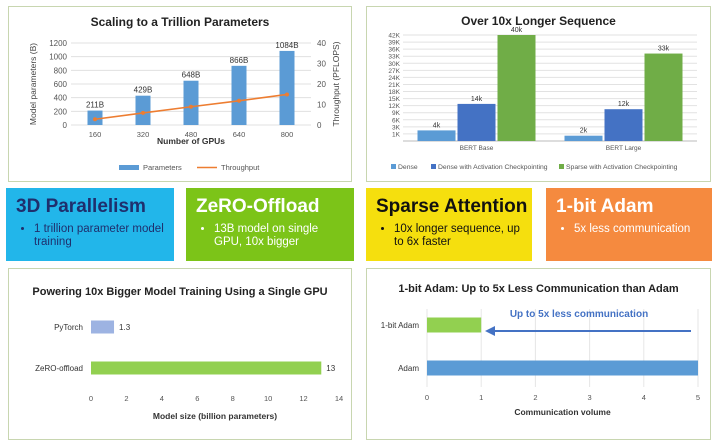 Image resolution: width=721 pixels, height=448 pixels. I want to click on y2-tick-label: 30, so click(321, 64).